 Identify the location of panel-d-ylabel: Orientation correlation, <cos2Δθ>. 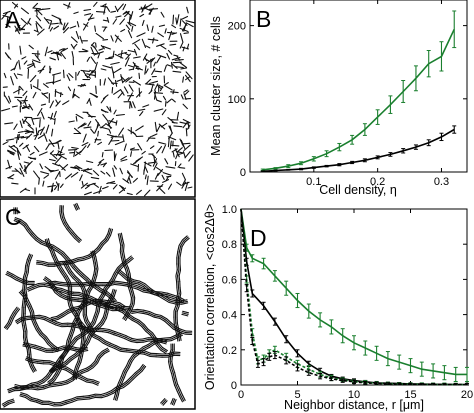
(210, 297).